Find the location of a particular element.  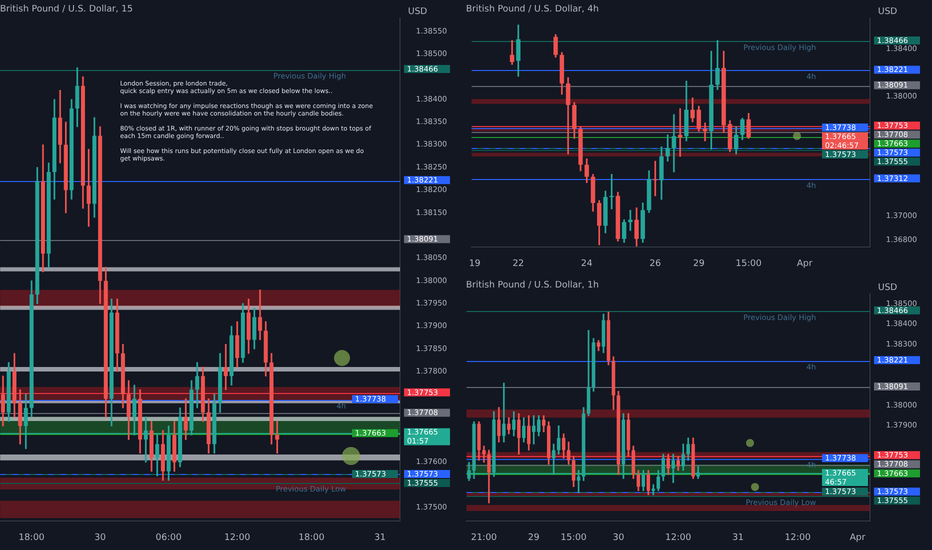

chart-title: British Pound / U.S. Dollar, 4h is located at coordinates (532, 9).